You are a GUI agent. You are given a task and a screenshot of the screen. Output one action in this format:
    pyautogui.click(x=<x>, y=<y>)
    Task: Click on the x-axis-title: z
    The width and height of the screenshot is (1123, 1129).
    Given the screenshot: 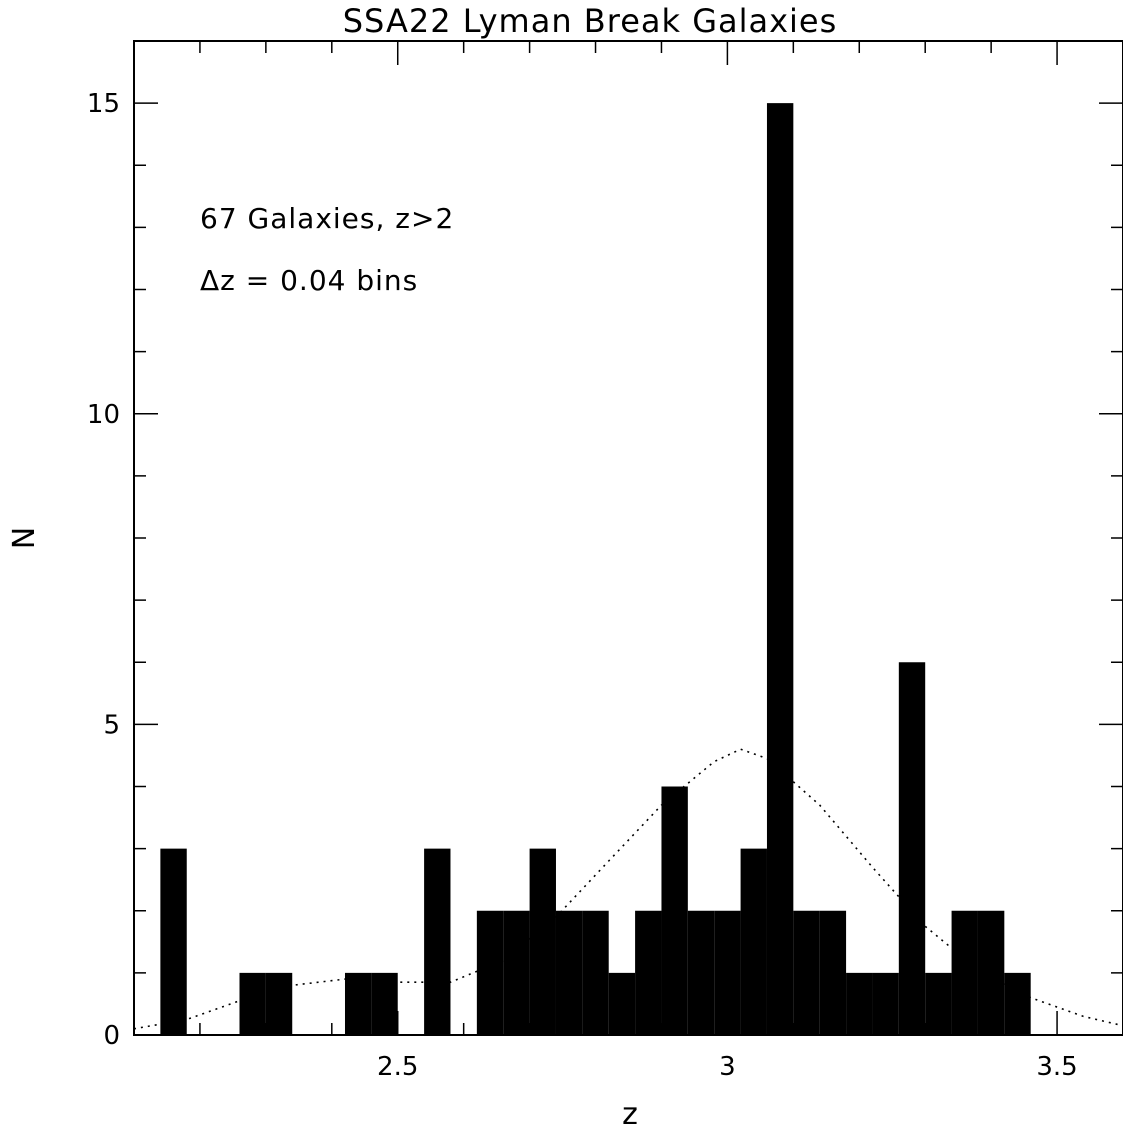 What is the action you would take?
    pyautogui.click(x=630, y=1113)
    